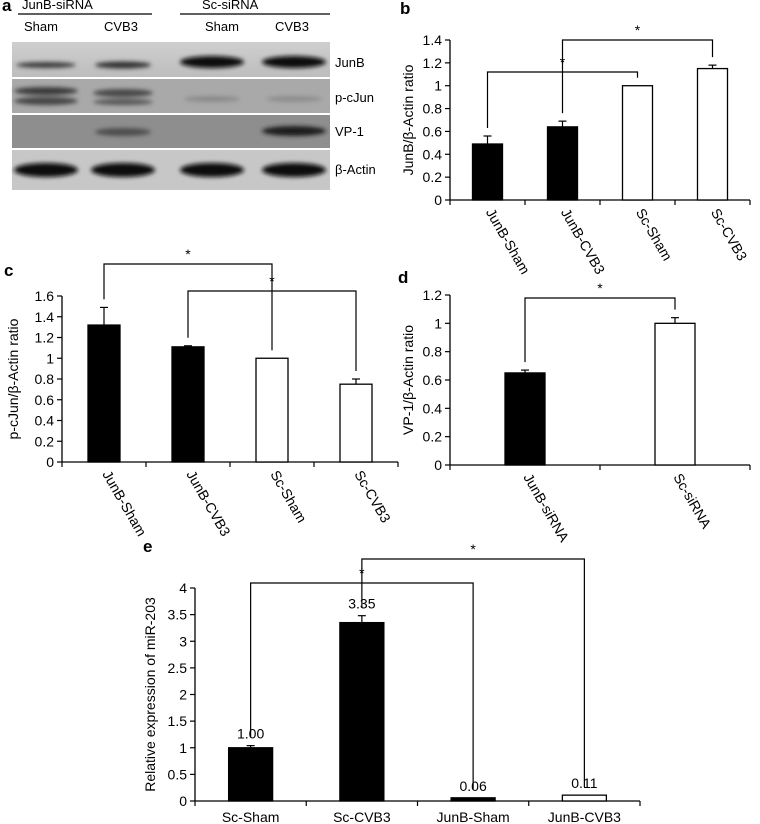 The width and height of the screenshot is (760, 824). I want to click on blot-group-label-2: Sc-siRNA, so click(230, 6).